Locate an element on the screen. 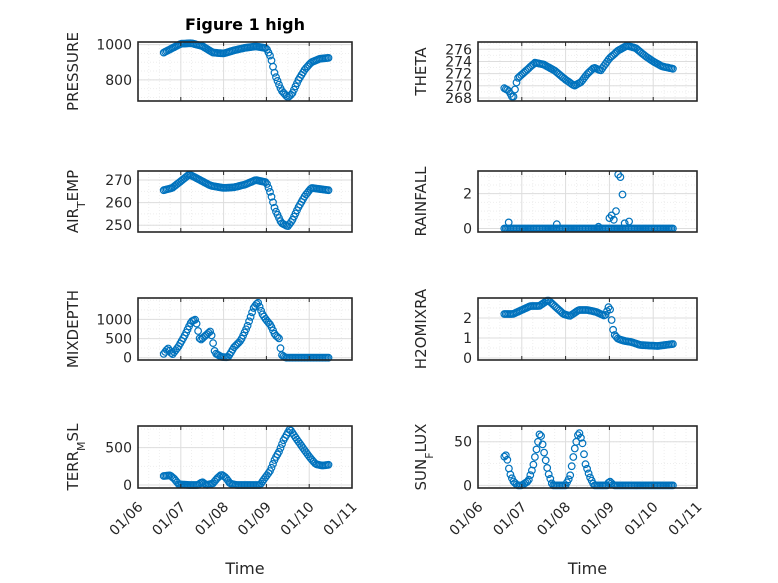  y-tick-label: 250 is located at coordinates (118, 226).